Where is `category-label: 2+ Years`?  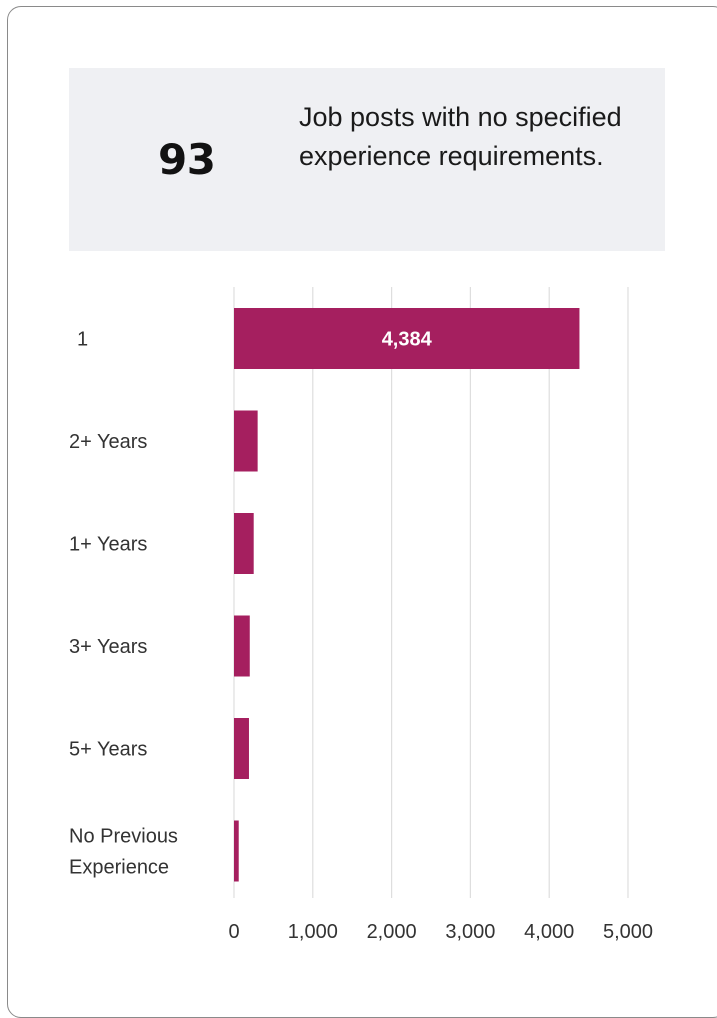
category-label: 2+ Years is located at coordinates (108, 442).